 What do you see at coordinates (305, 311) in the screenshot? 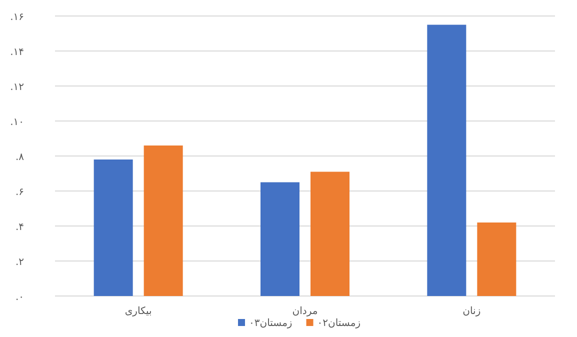
I see `x-tick-label: مردان` at bounding box center [305, 311].